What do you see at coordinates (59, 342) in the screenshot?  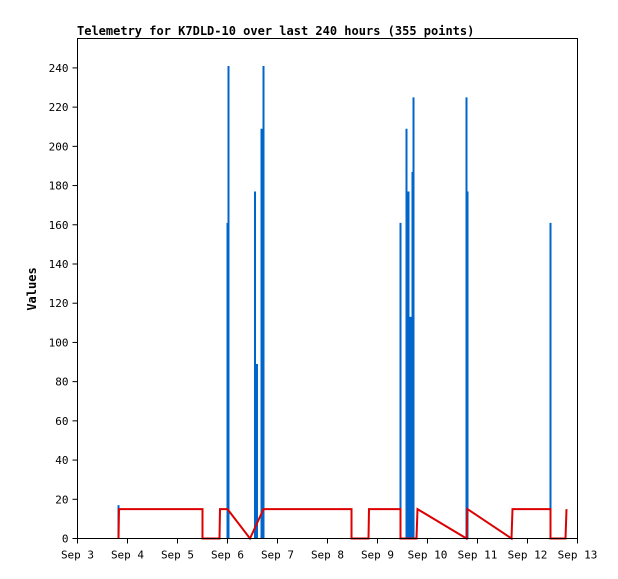 I see `y-tick-label: 100` at bounding box center [59, 342].